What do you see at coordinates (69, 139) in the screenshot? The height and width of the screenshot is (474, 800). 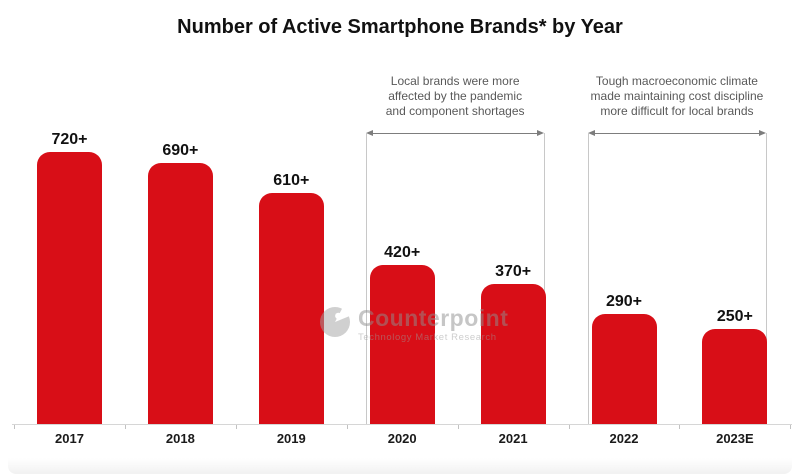 I see `bar-value-label: 720+` at bounding box center [69, 139].